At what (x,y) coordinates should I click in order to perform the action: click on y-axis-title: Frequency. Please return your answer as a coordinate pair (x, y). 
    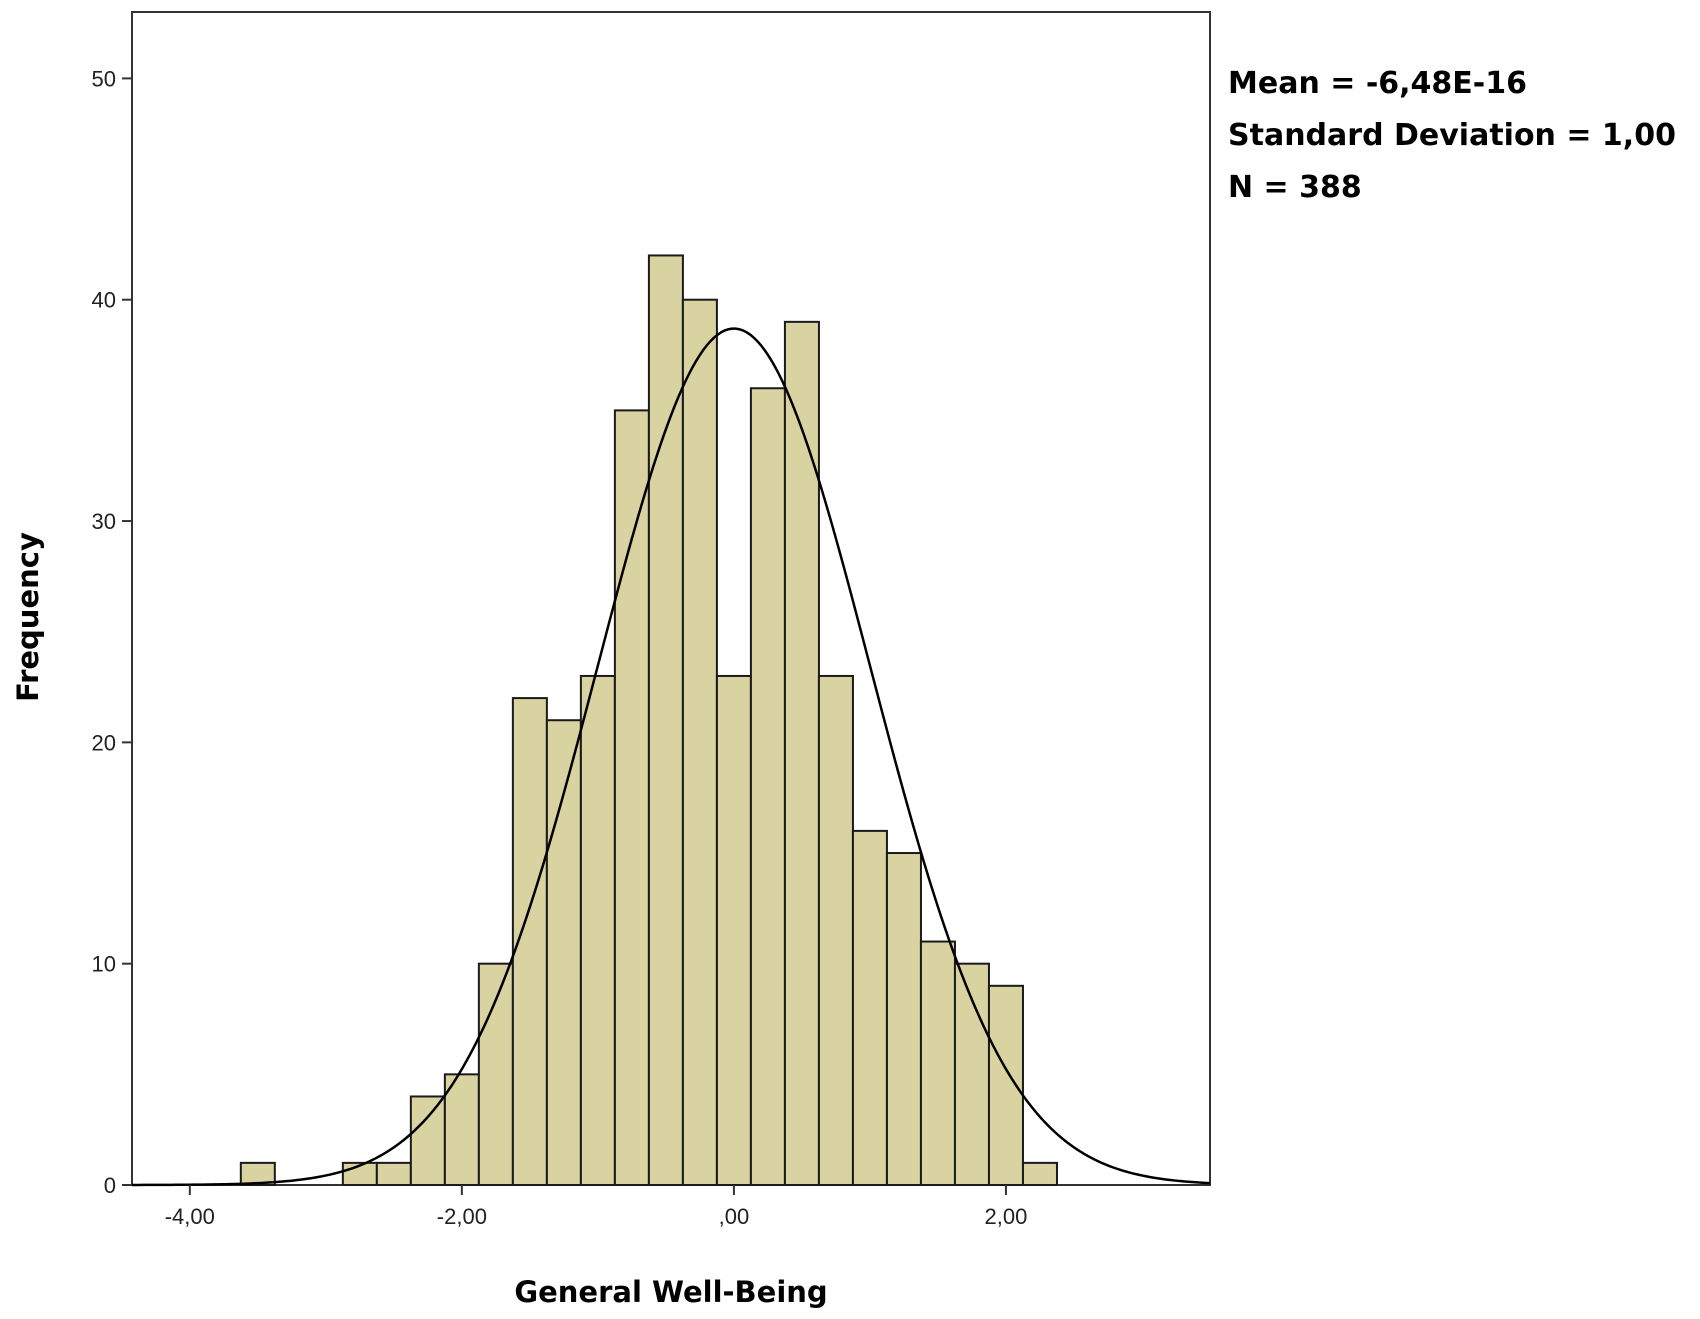
    Looking at the image, I should click on (28, 617).